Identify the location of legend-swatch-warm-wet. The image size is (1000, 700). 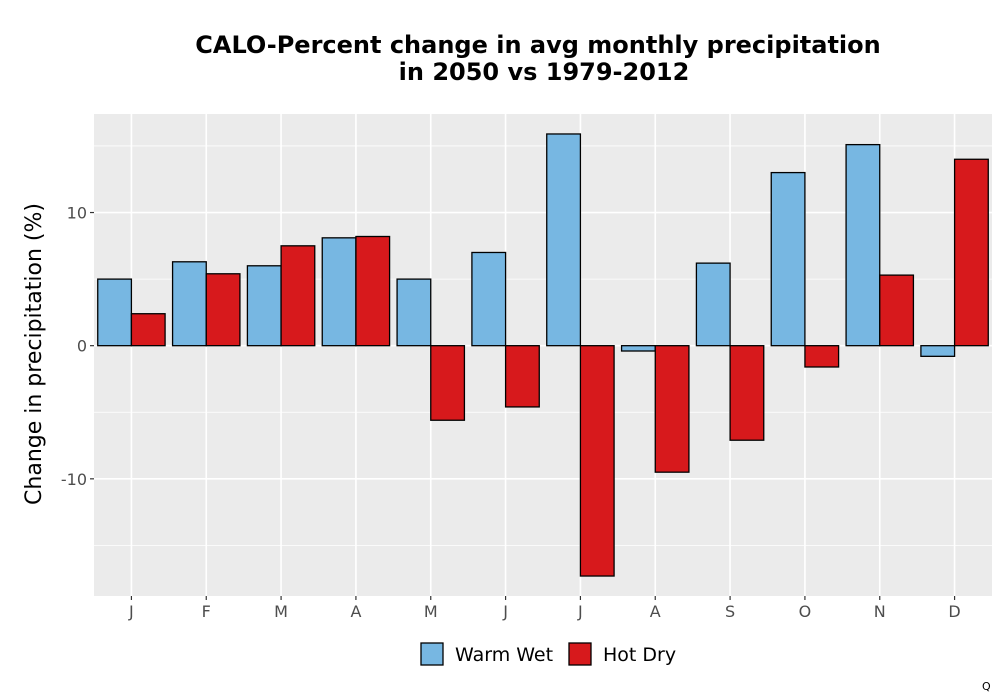
(432, 654).